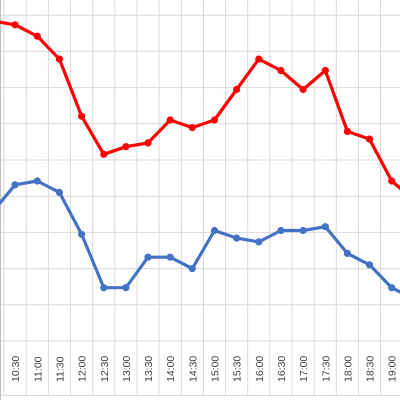 Image resolution: width=400 pixels, height=400 pixels. Describe the element at coordinates (171, 369) in the screenshot. I see `x-tick-label: 14:00` at that location.